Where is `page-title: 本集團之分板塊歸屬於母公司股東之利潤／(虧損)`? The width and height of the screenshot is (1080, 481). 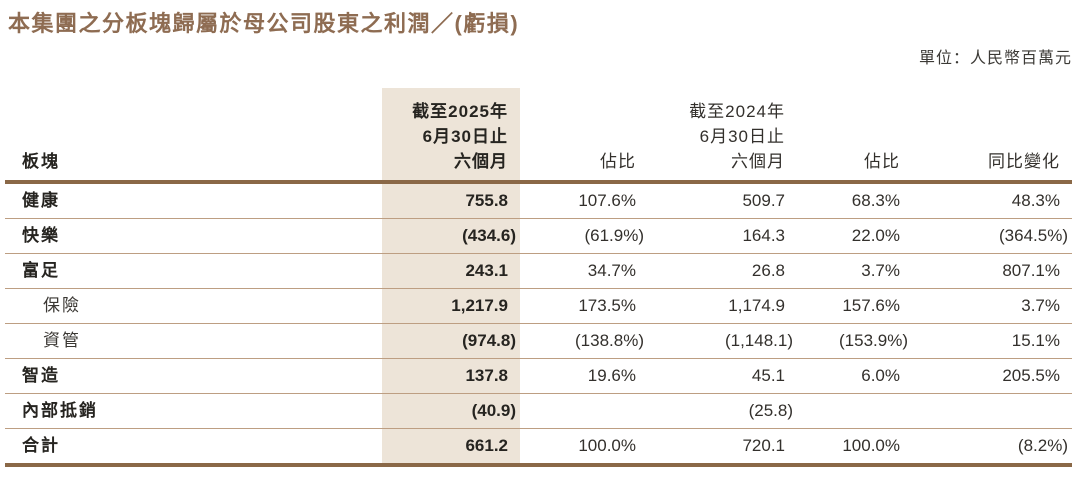
page-title: 本集團之分板塊歸屬於母公司股東之利潤／(虧損) is located at coordinates (264, 23).